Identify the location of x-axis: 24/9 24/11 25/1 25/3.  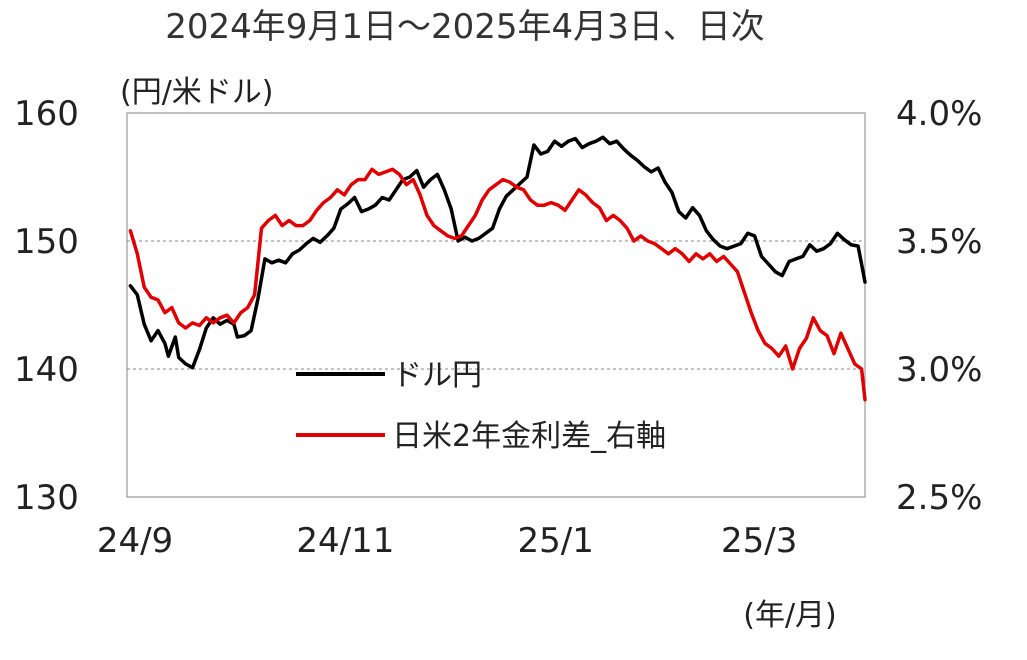
(447, 541).